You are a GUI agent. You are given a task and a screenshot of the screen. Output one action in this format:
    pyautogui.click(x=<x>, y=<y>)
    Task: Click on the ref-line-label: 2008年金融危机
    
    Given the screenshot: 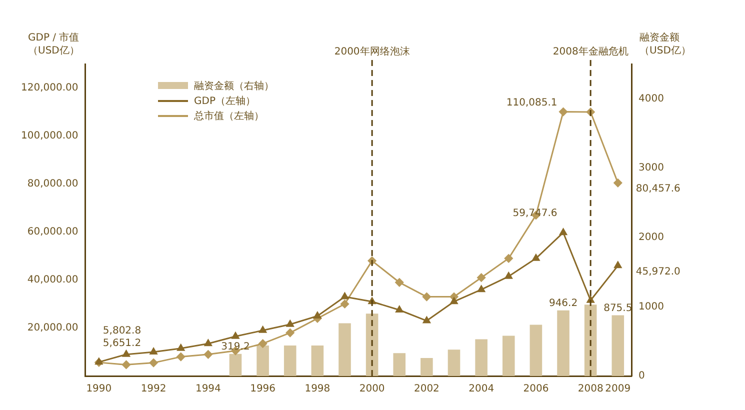 What is the action you would take?
    pyautogui.click(x=590, y=52)
    